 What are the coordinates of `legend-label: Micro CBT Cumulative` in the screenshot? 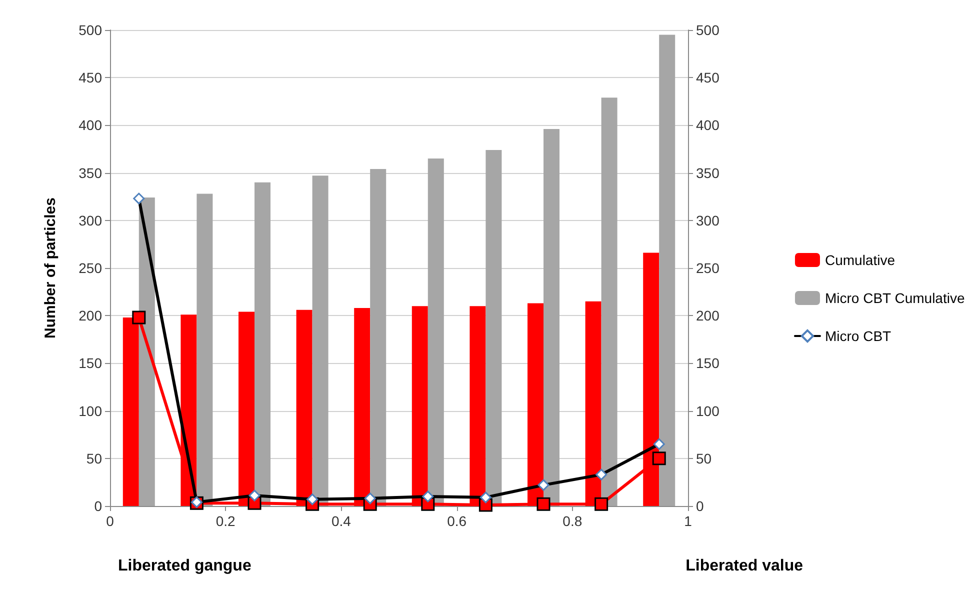 It's located at (894, 298).